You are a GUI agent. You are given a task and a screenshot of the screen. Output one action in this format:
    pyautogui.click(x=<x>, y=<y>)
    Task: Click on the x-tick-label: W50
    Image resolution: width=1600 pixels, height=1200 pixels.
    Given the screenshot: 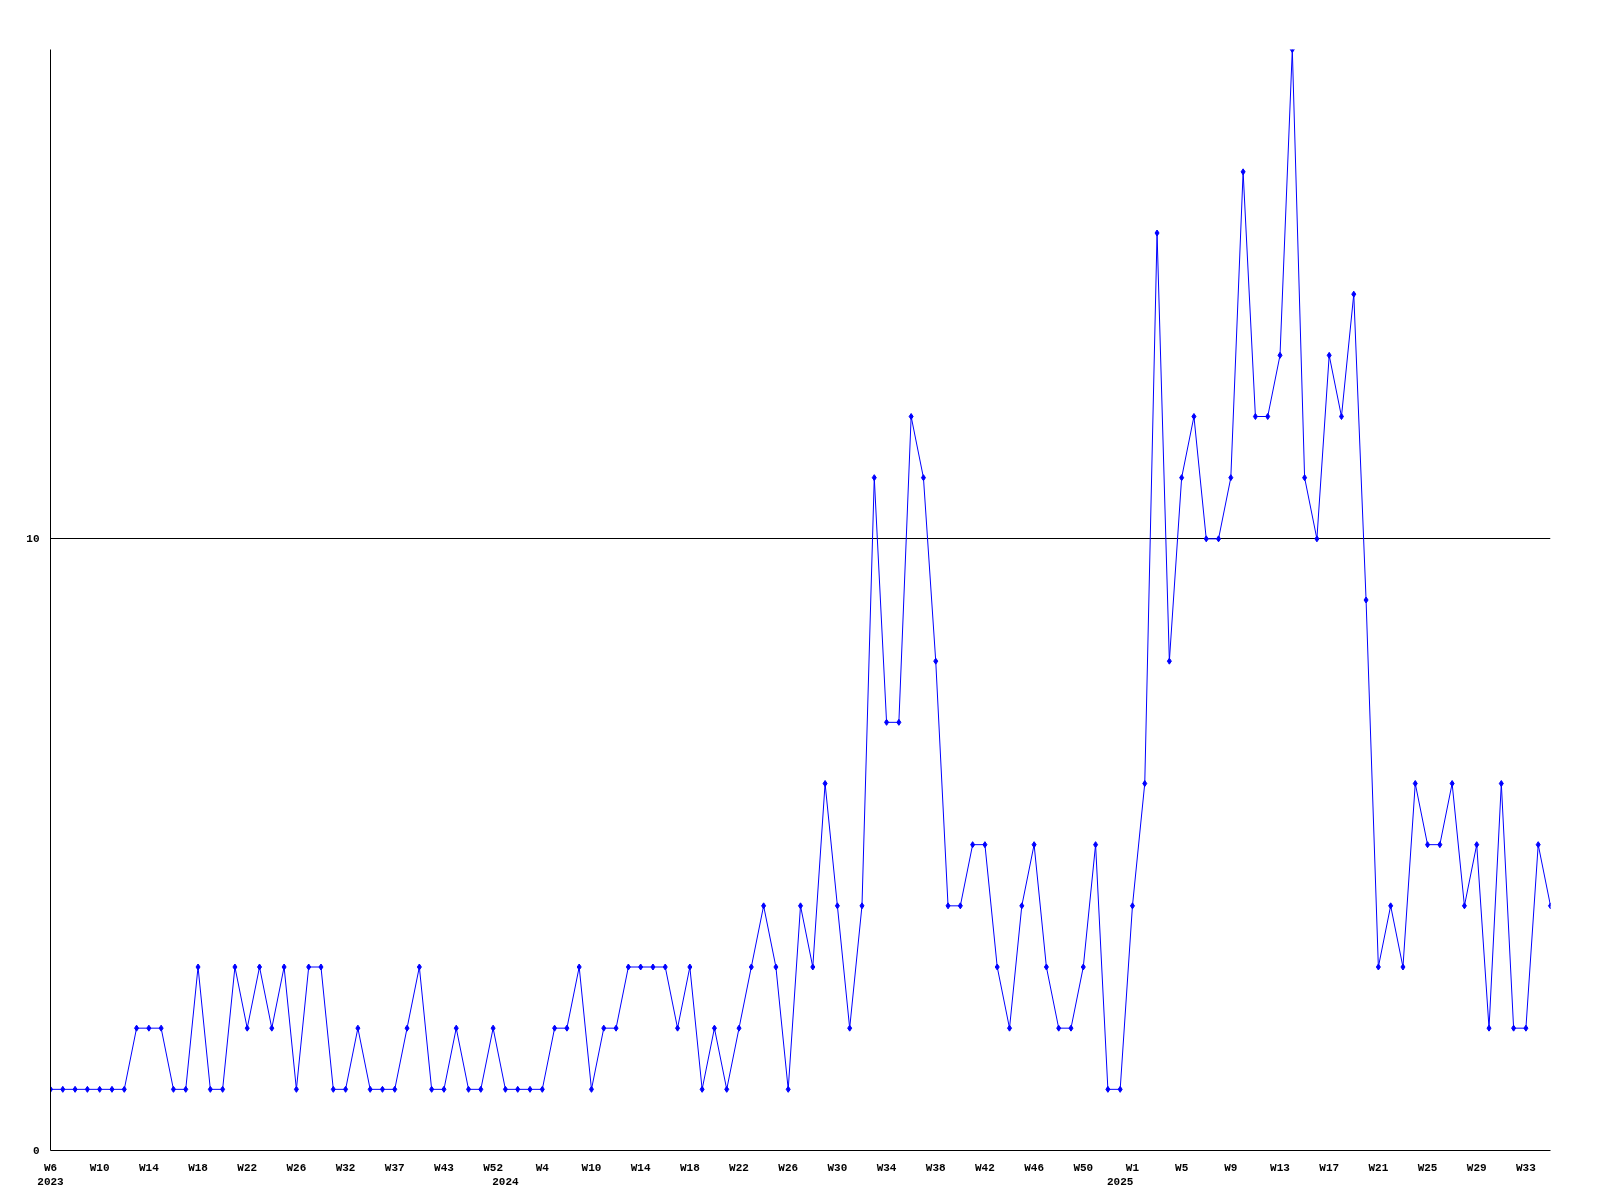 What is the action you would take?
    pyautogui.click(x=1083, y=1167)
    